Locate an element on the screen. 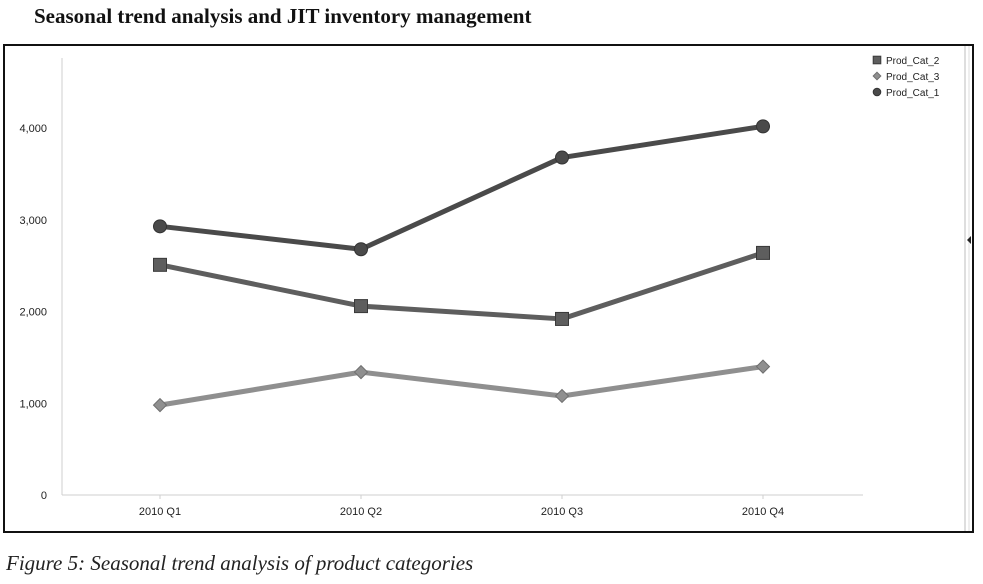  x-tick-label: 2010 Q2 is located at coordinates (361, 512).